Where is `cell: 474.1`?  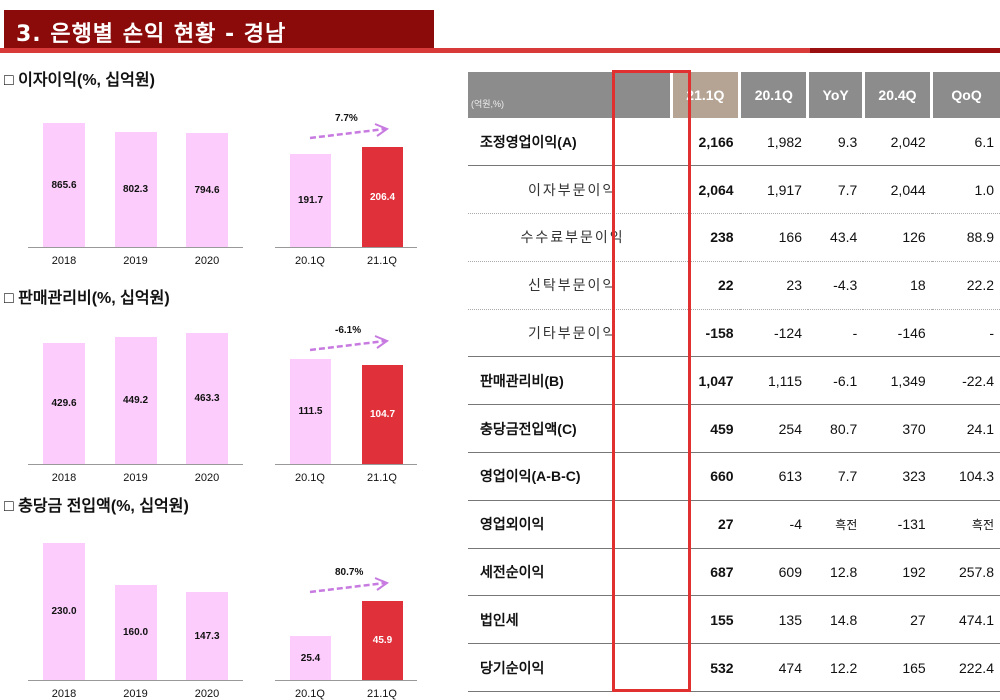
cell: 474.1 is located at coordinates (965, 620).